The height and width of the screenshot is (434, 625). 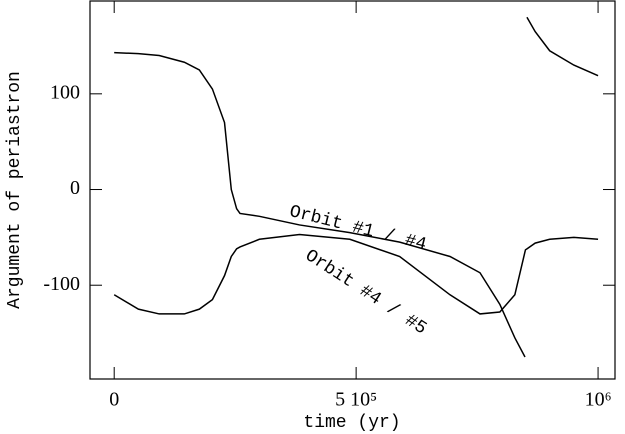 I want to click on y-tick-label: 0, so click(x=75, y=188).